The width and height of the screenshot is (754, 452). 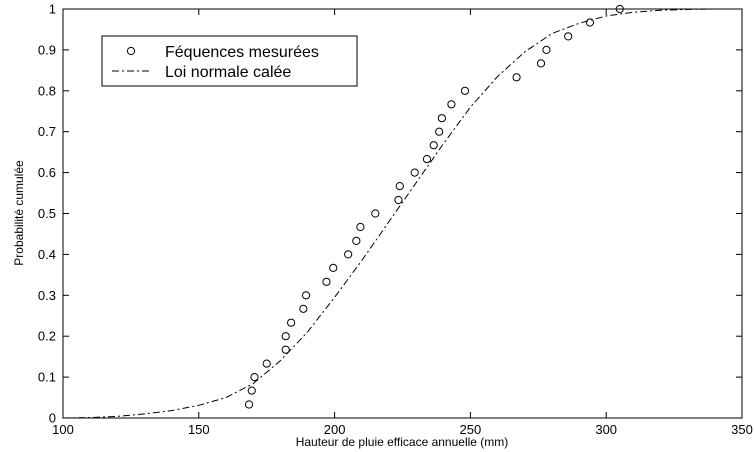 I want to click on y-tick-label: 0.6, so click(x=47, y=172).